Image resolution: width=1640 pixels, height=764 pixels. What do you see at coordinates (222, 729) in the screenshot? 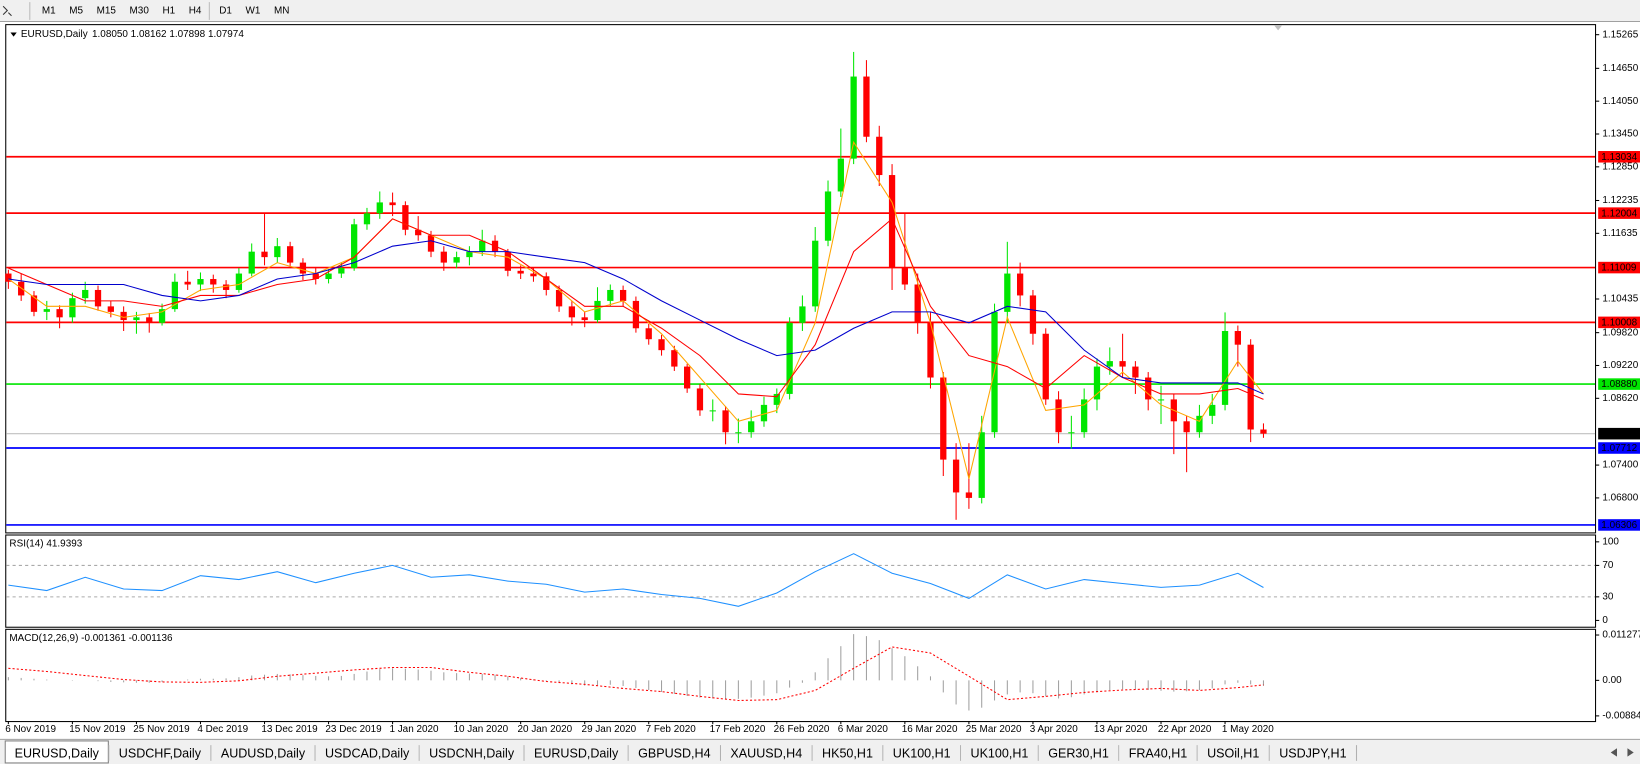
I see `x-tick-label: 4 Dec 2019` at bounding box center [222, 729].